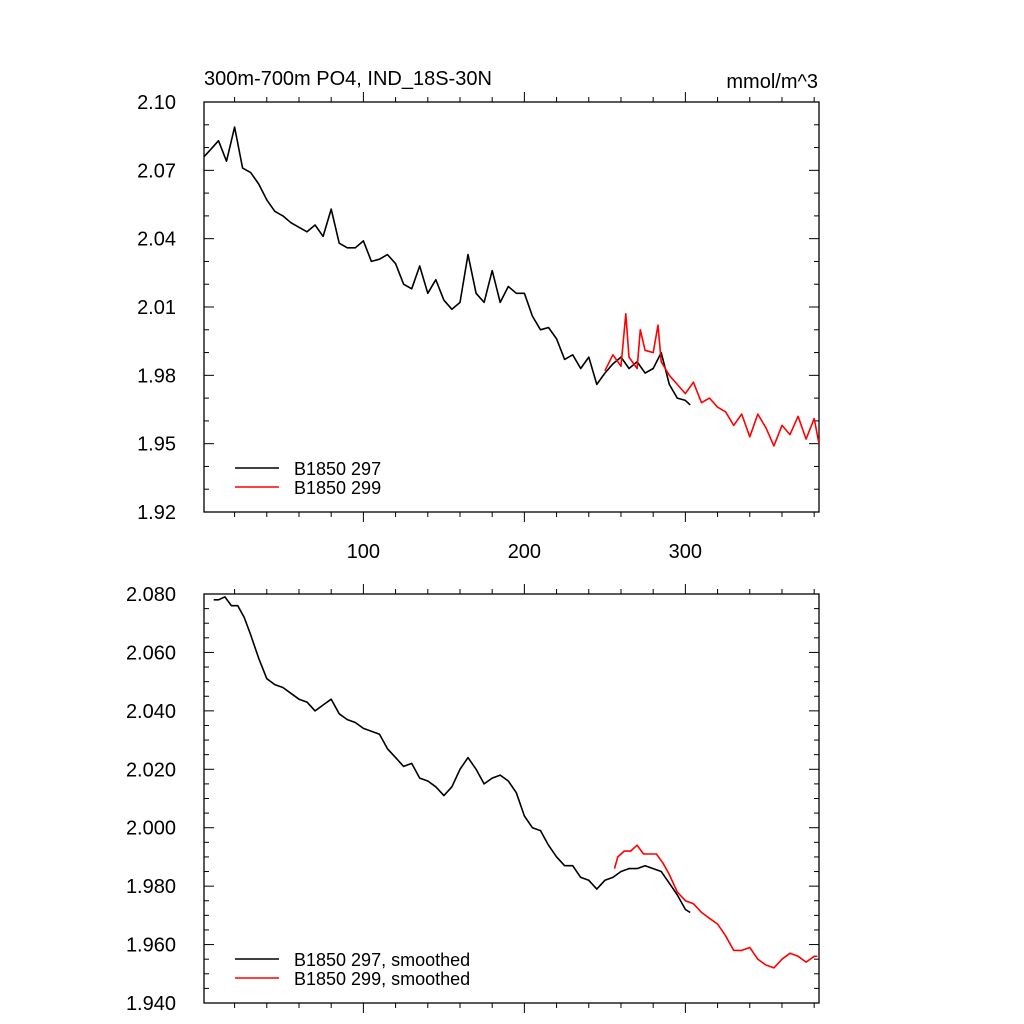 This screenshot has height=1024, width=1024. I want to click on x-tick-label: 100, so click(363, 552).